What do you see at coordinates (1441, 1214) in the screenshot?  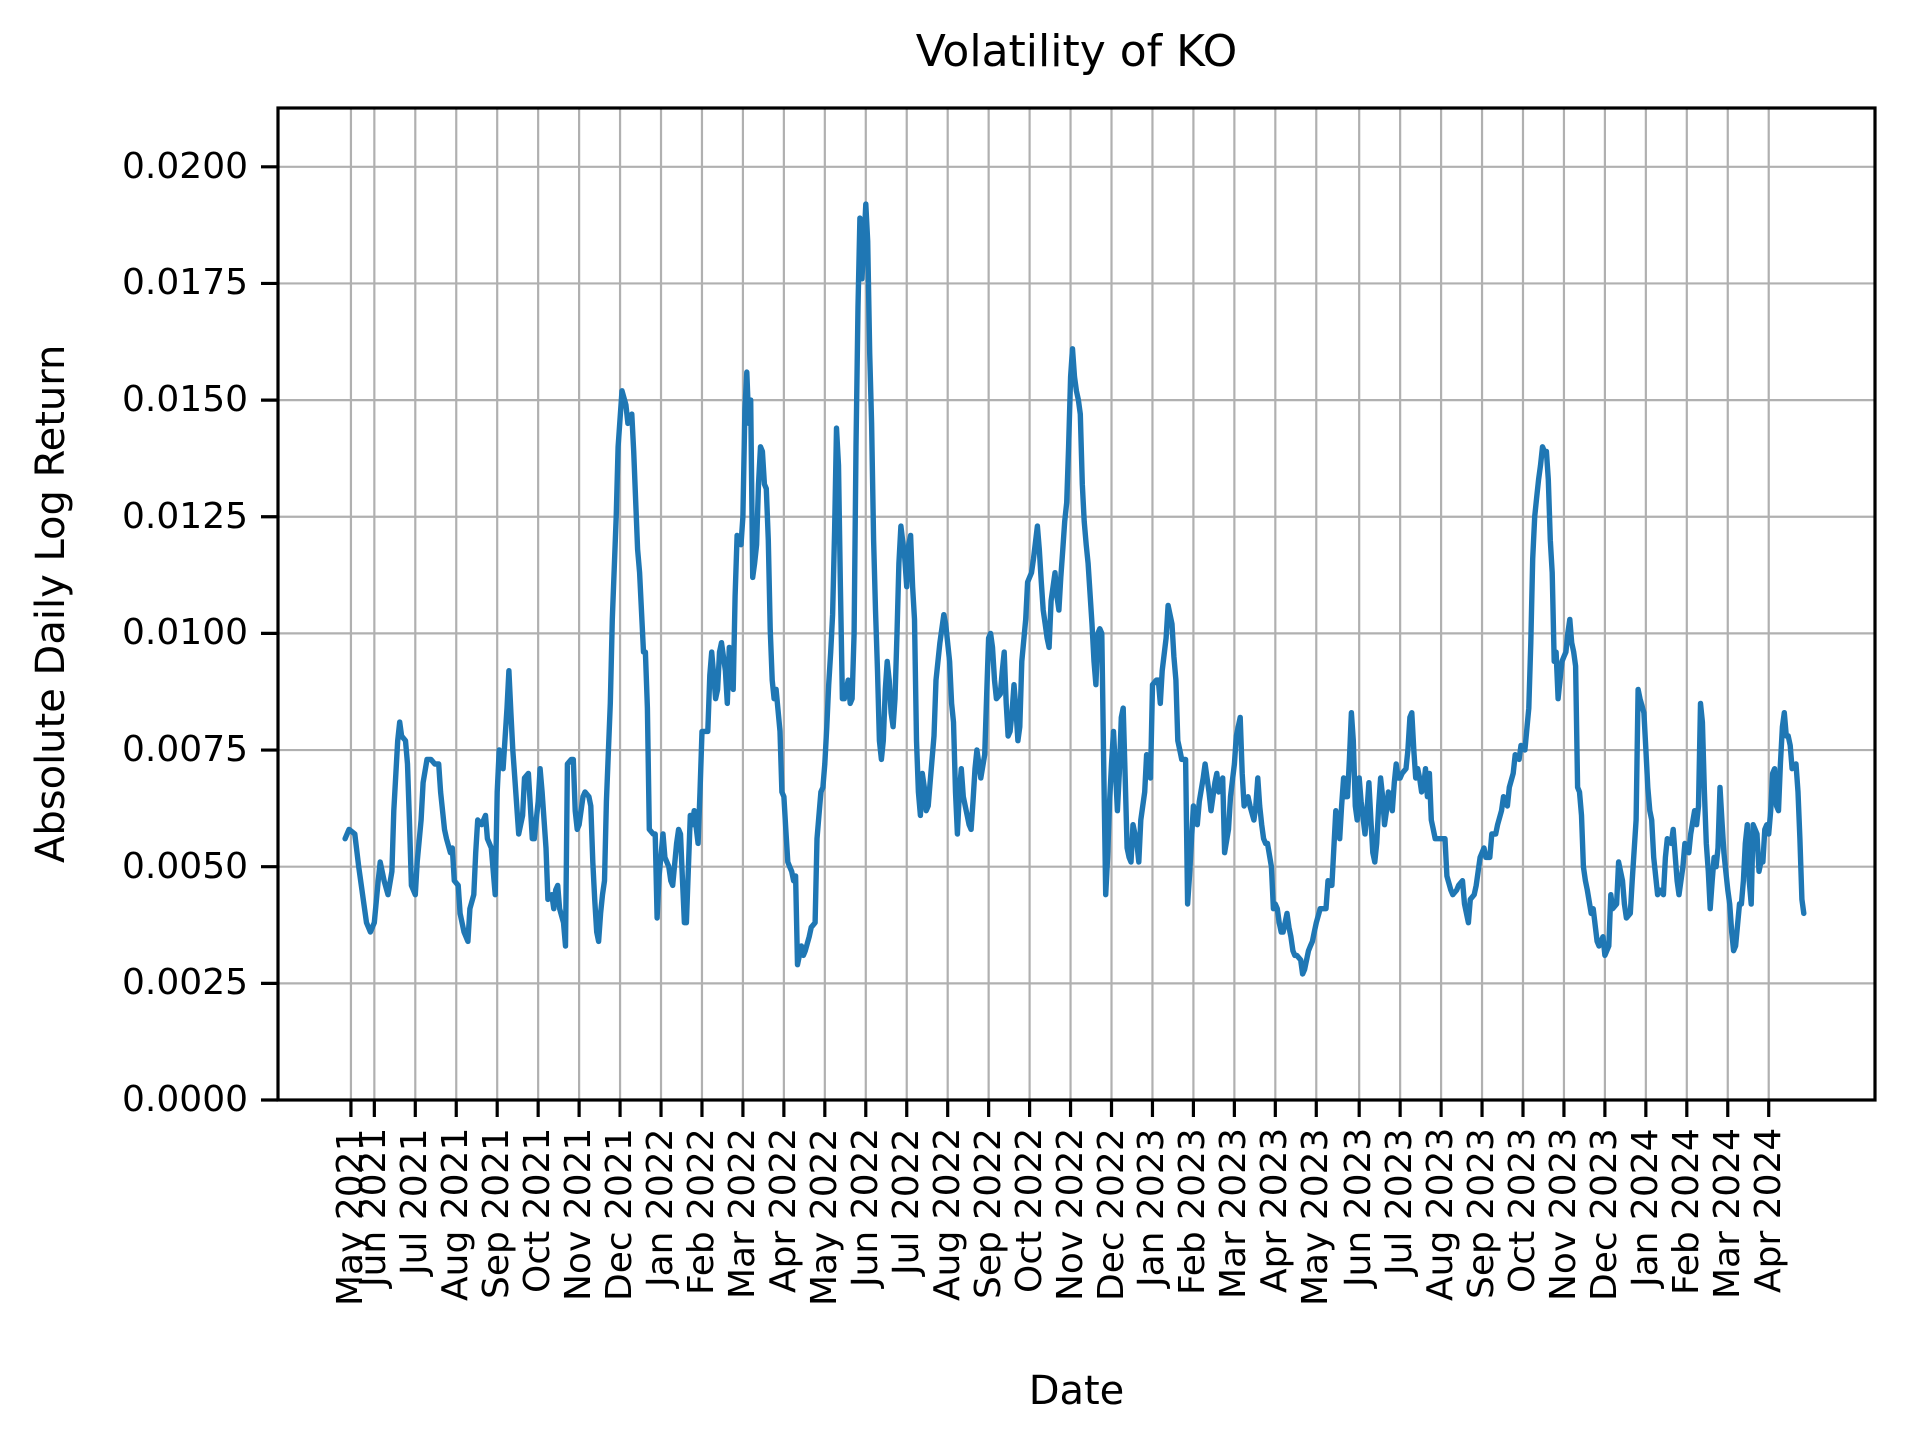 I see `x-tick-label: Aug 2023` at bounding box center [1441, 1214].